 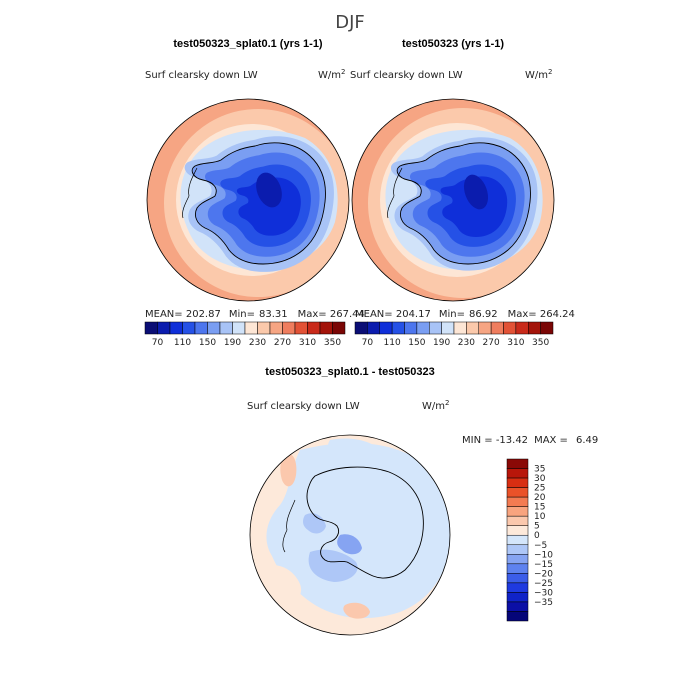 I want to click on panel-model-map, so click(x=248, y=200).